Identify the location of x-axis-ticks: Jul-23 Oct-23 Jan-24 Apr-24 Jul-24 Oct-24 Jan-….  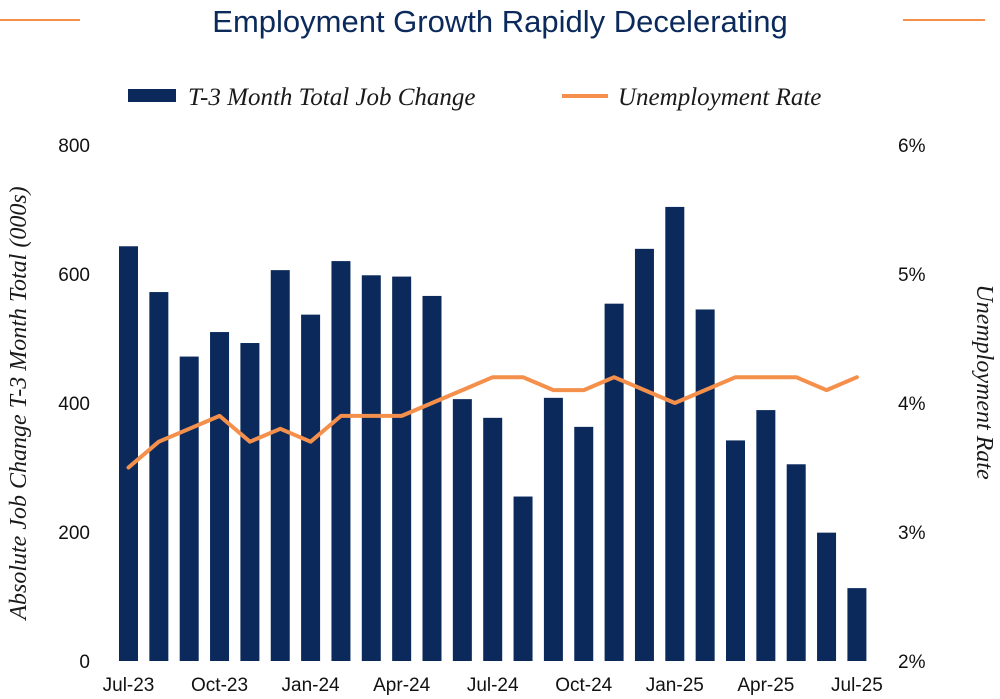
(493, 685).